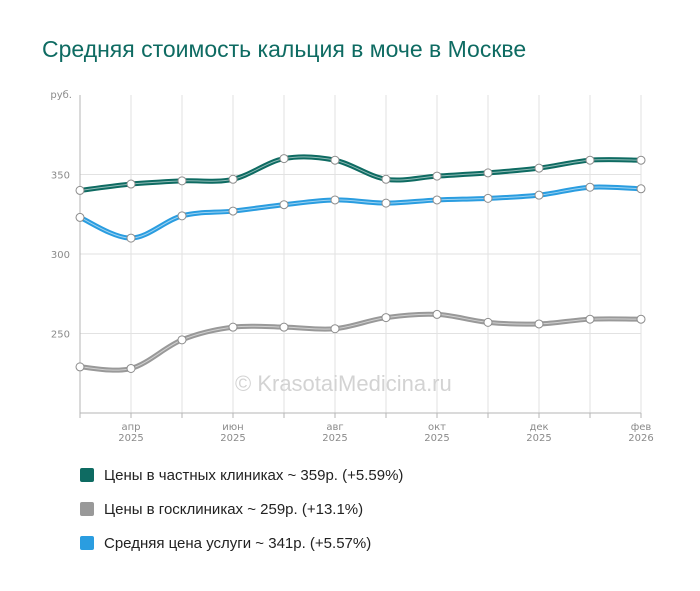 This screenshot has height=591, width=700. Describe the element at coordinates (234, 509) in the screenshot. I see `legend-label-public: Цены в госклиниках ~ 259р. (+13.1%)` at that location.